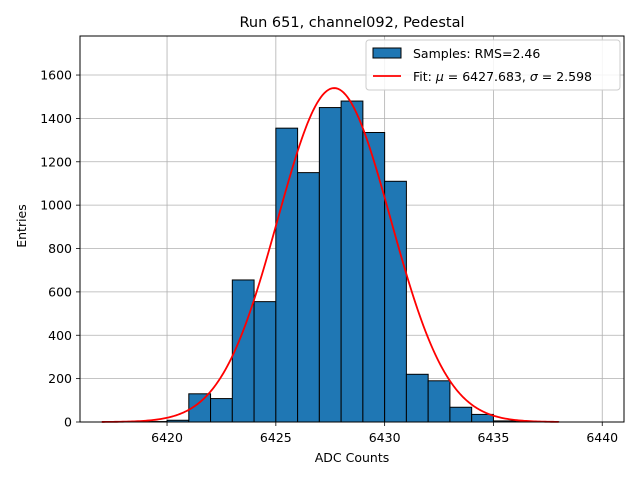 The height and width of the screenshot is (480, 640). Describe the element at coordinates (387, 53) in the screenshot. I see `legend-swatch-samples` at that location.